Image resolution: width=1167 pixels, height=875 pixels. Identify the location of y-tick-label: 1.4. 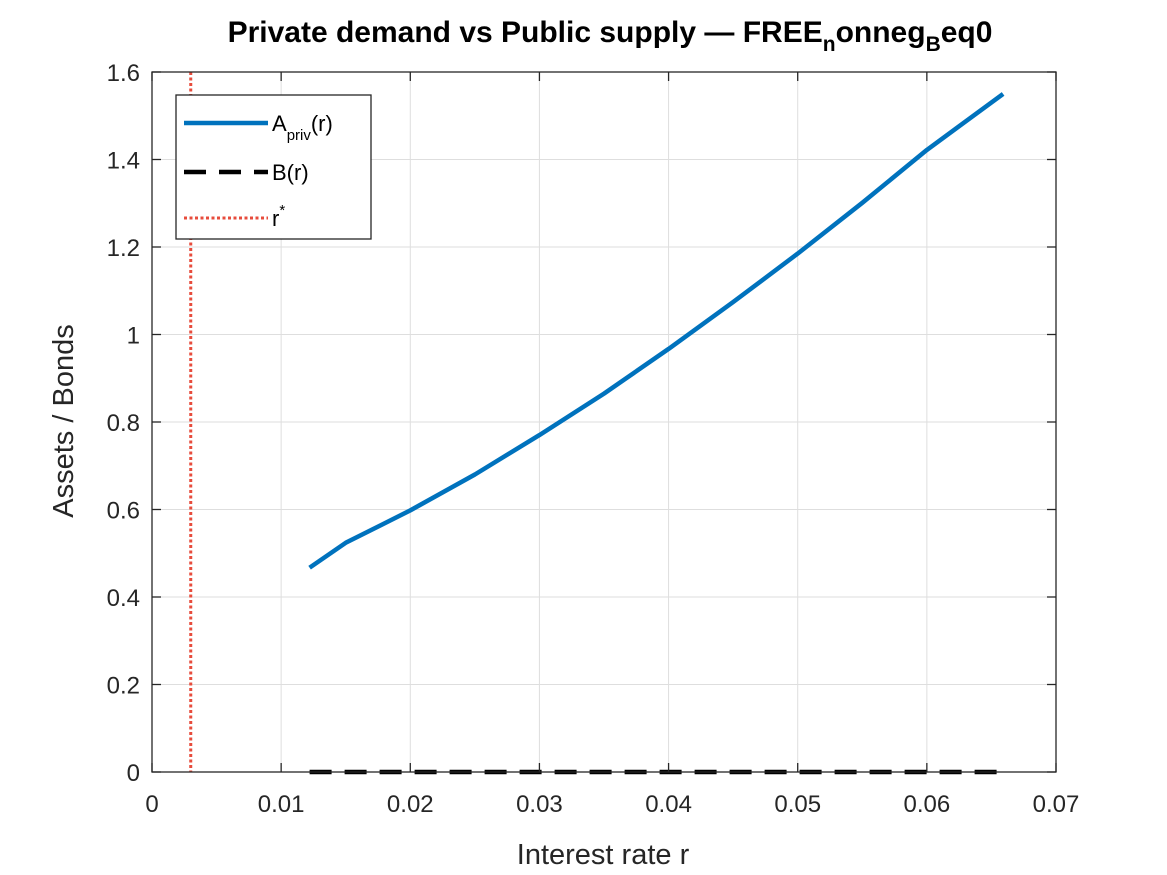
(123, 161).